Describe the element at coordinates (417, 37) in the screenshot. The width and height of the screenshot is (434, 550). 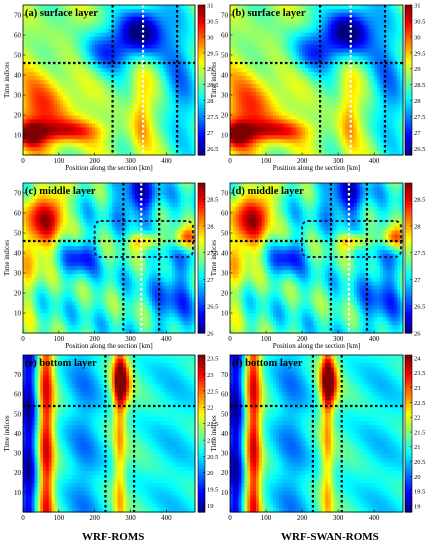
I see `colorbar-tick-label: 30` at that location.